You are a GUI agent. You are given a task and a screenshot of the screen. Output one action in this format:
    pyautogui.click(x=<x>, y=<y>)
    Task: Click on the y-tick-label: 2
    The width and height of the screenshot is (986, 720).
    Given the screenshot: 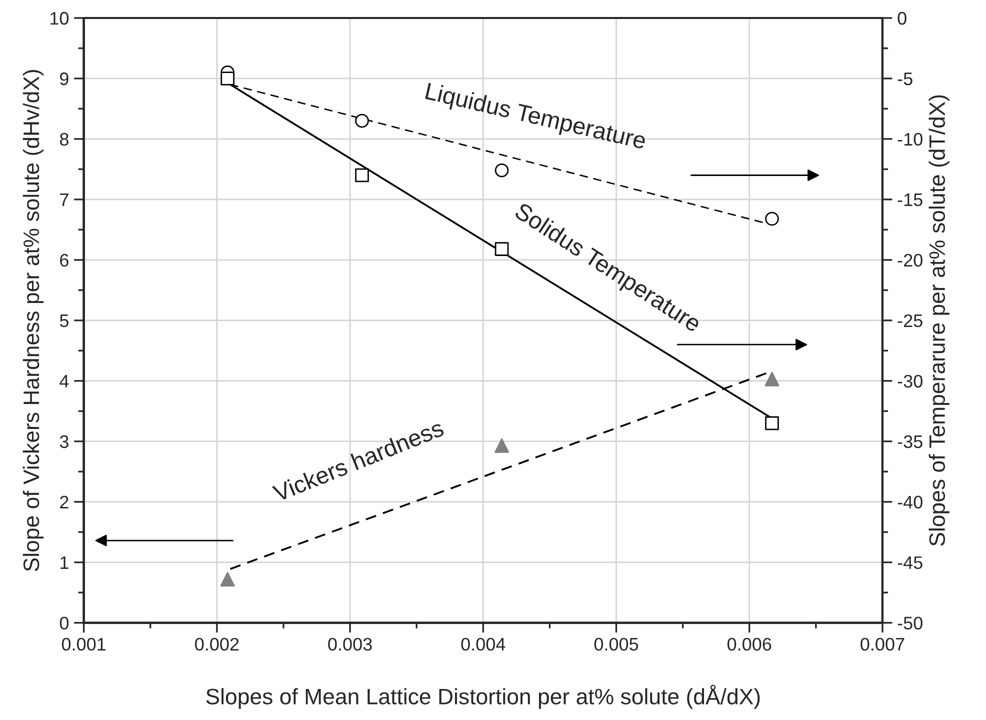 What is the action you would take?
    pyautogui.click(x=64, y=502)
    